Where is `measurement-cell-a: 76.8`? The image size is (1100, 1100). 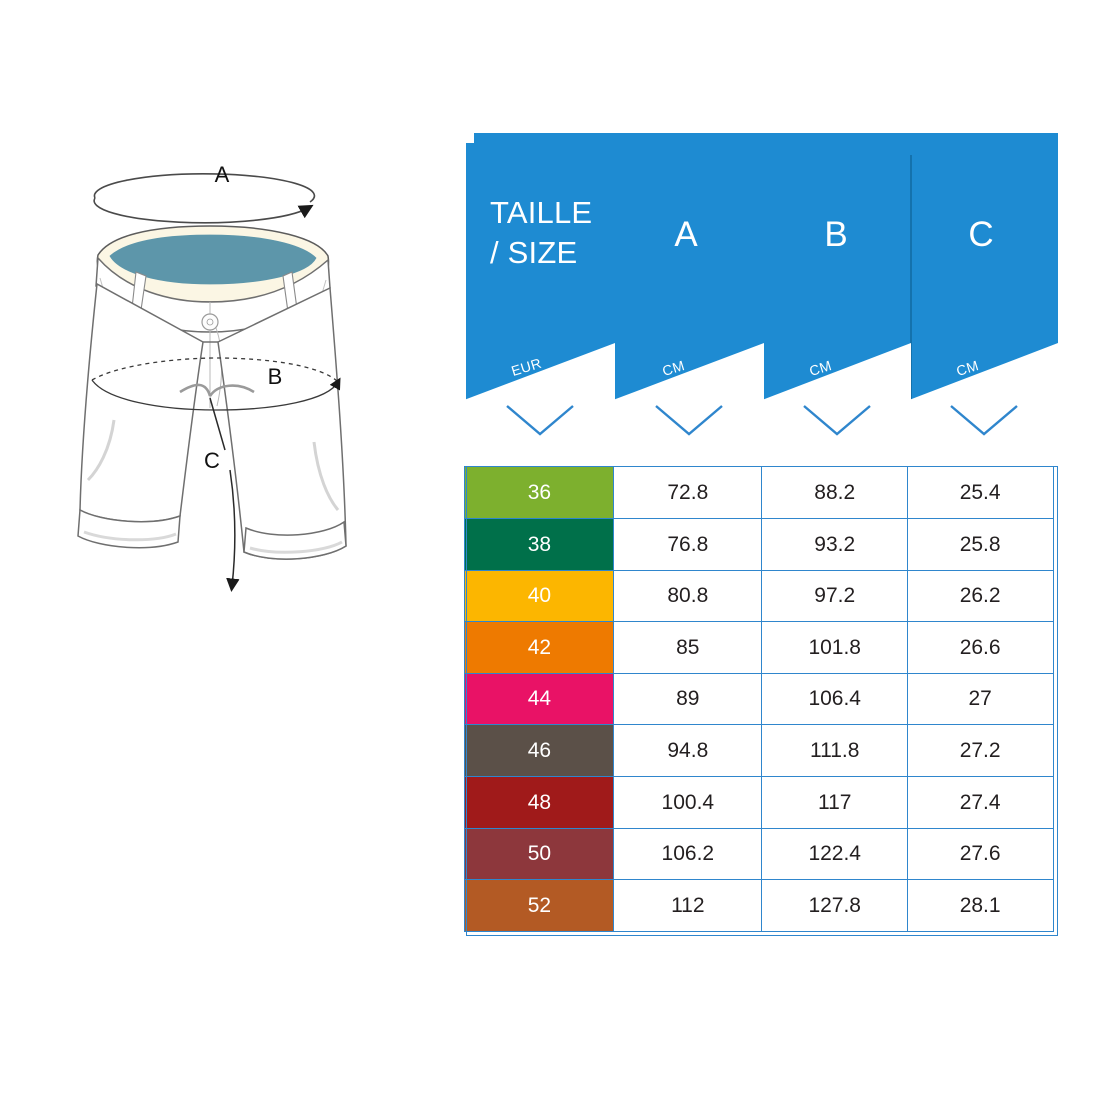
measurement-cell-a: 76.8 is located at coordinates (687, 545).